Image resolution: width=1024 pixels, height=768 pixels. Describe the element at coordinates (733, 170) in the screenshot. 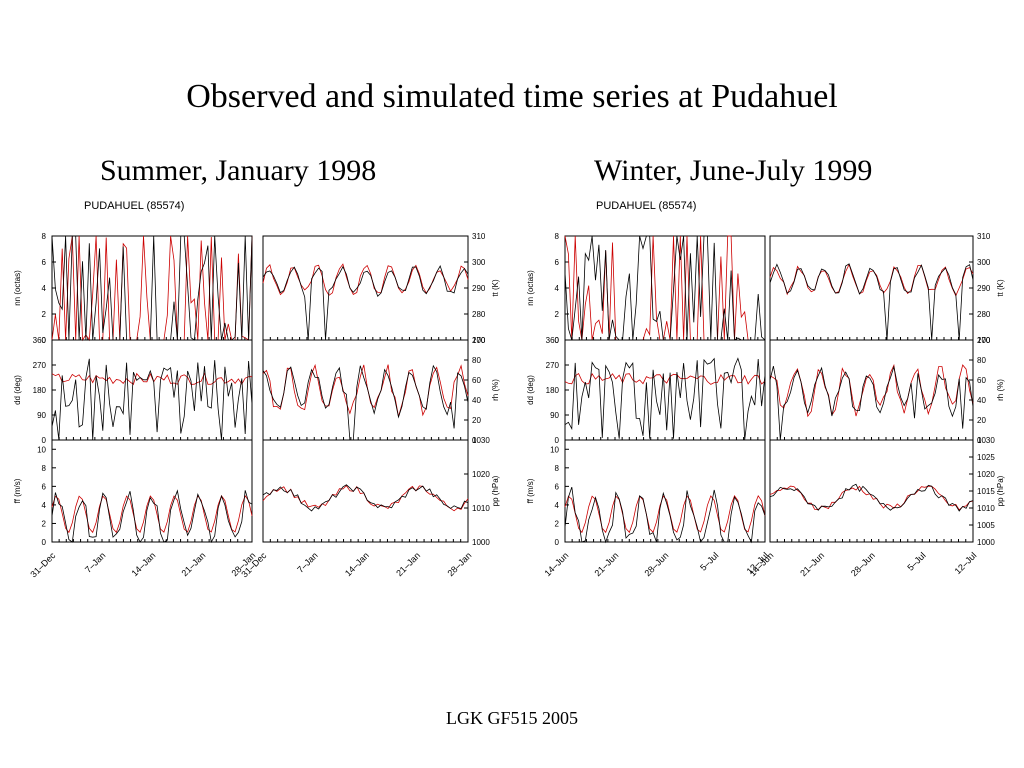

I see `winter-subtitle: Winter, June-July 1999` at that location.